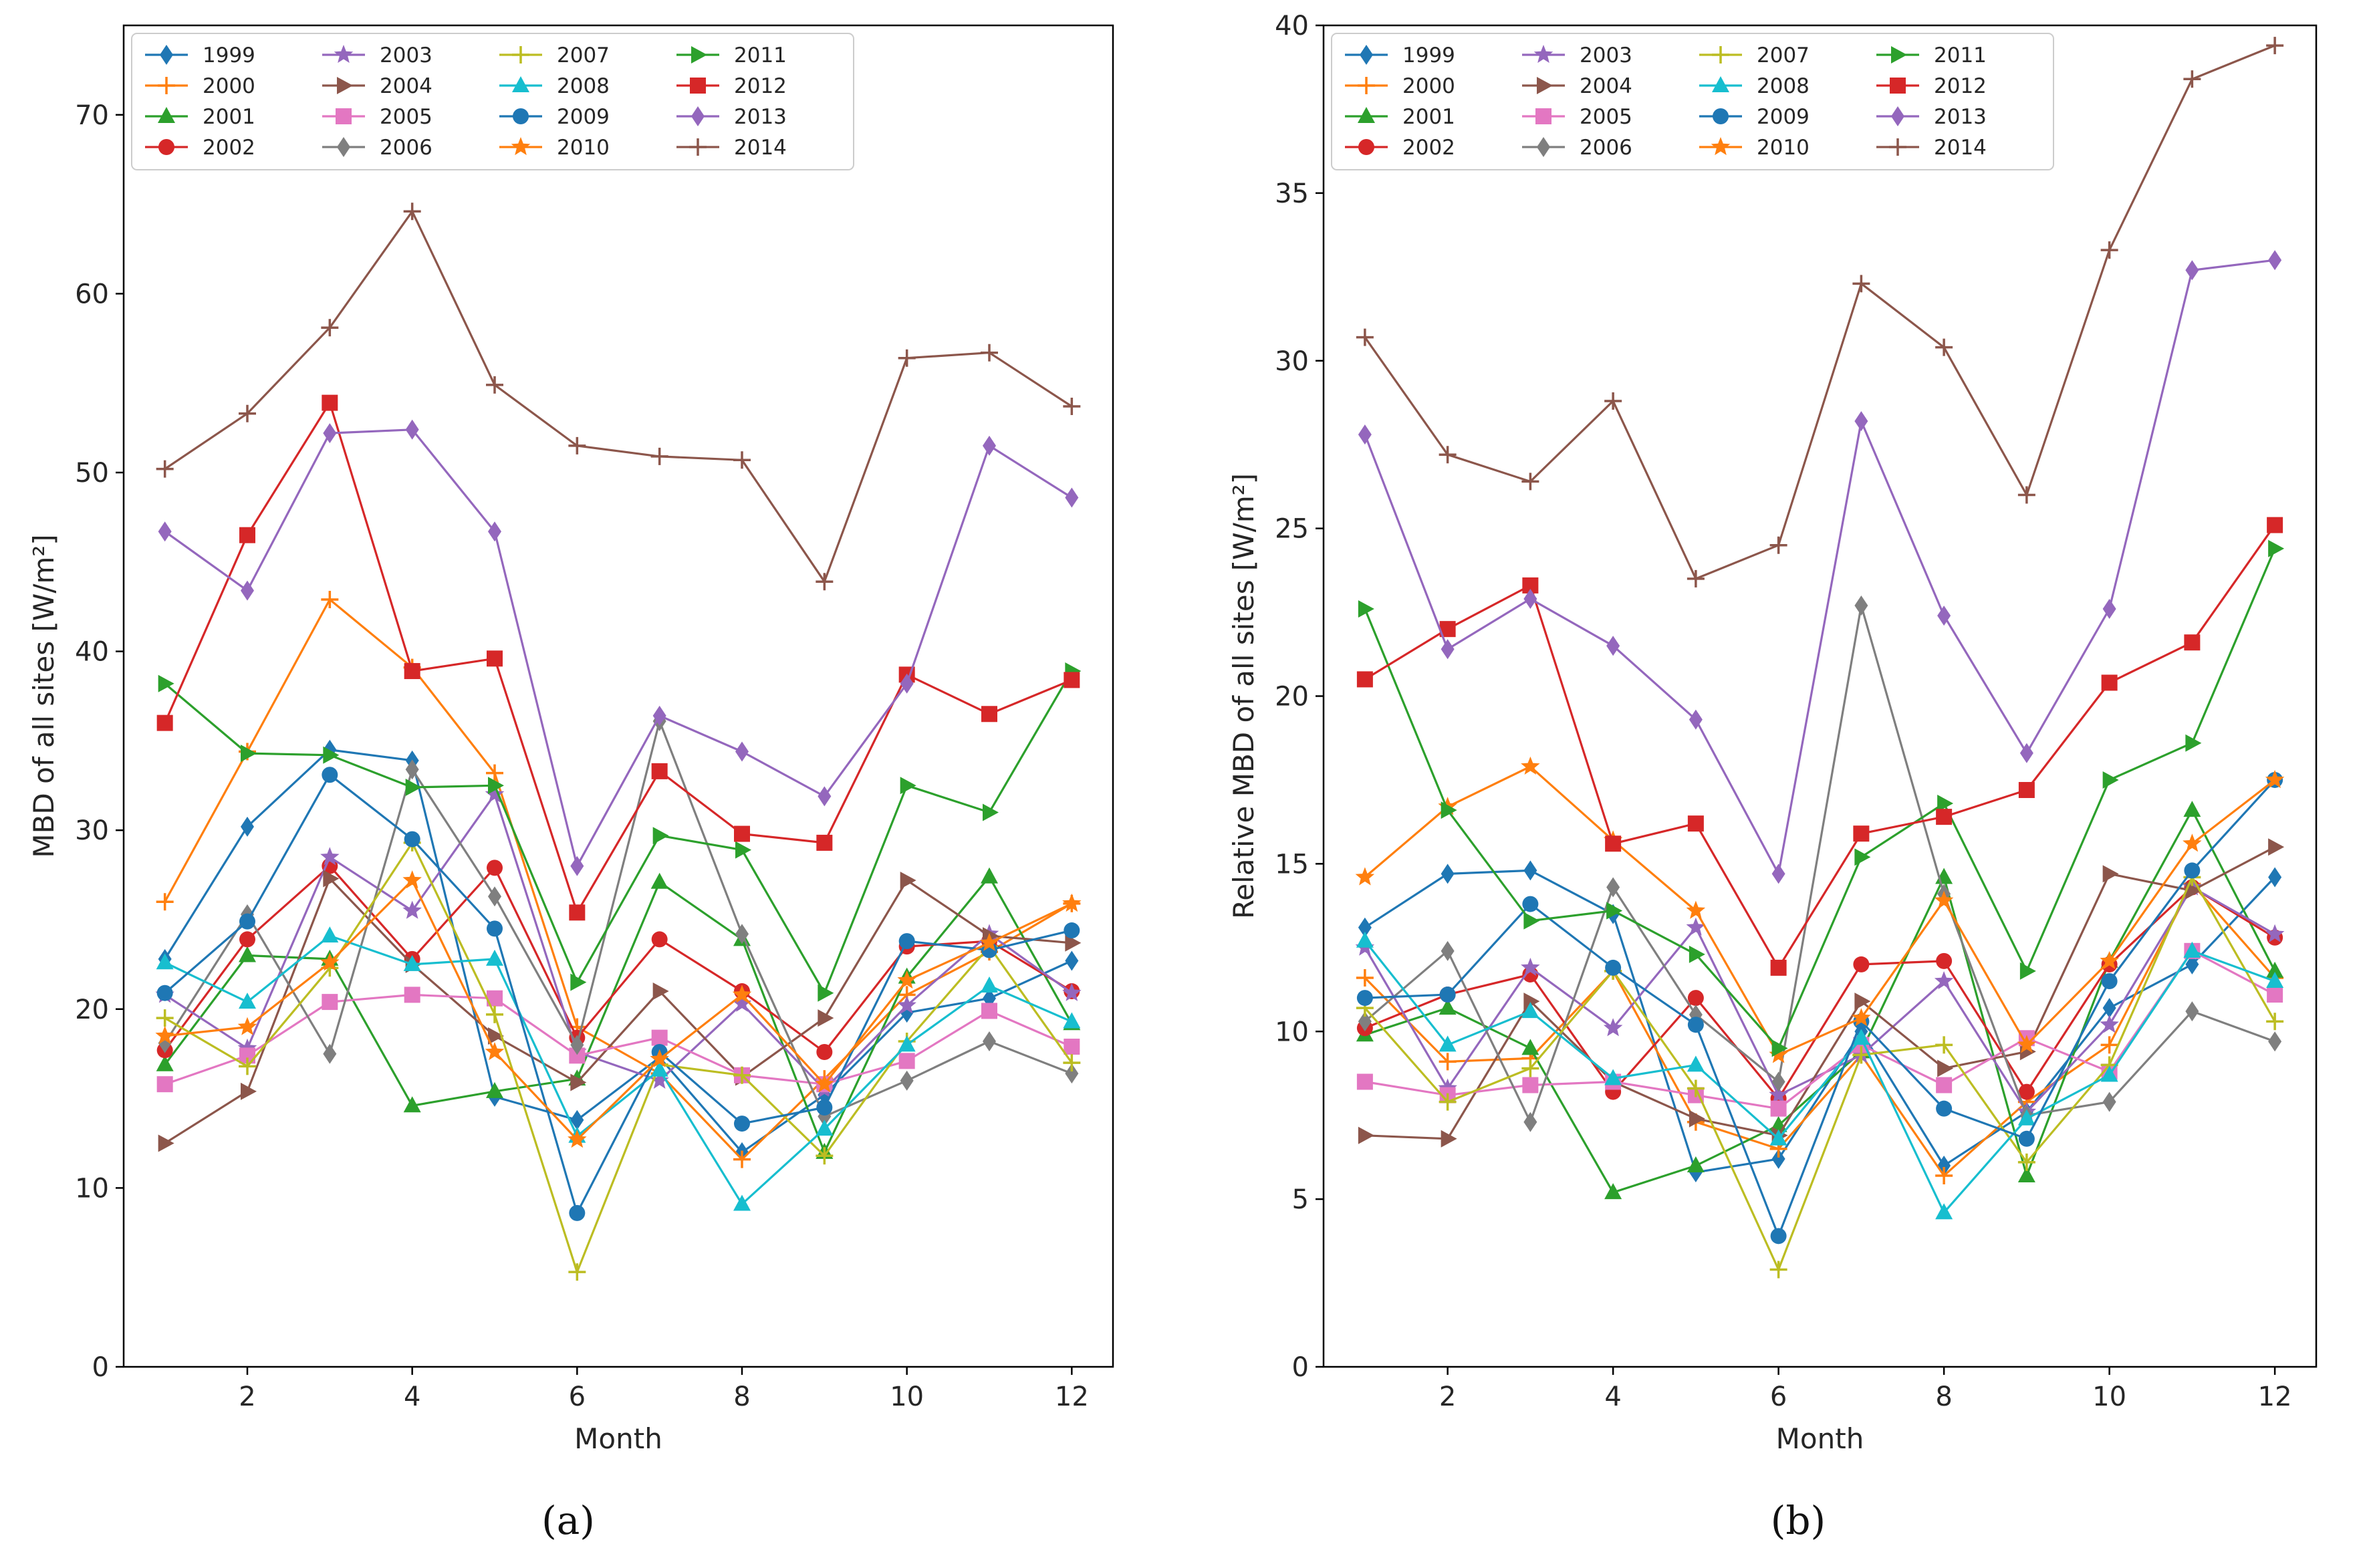 This screenshot has width=2363, height=1568. What do you see at coordinates (1577, 55) in the screenshot?
I see `legend-item-2003: 2003` at bounding box center [1577, 55].